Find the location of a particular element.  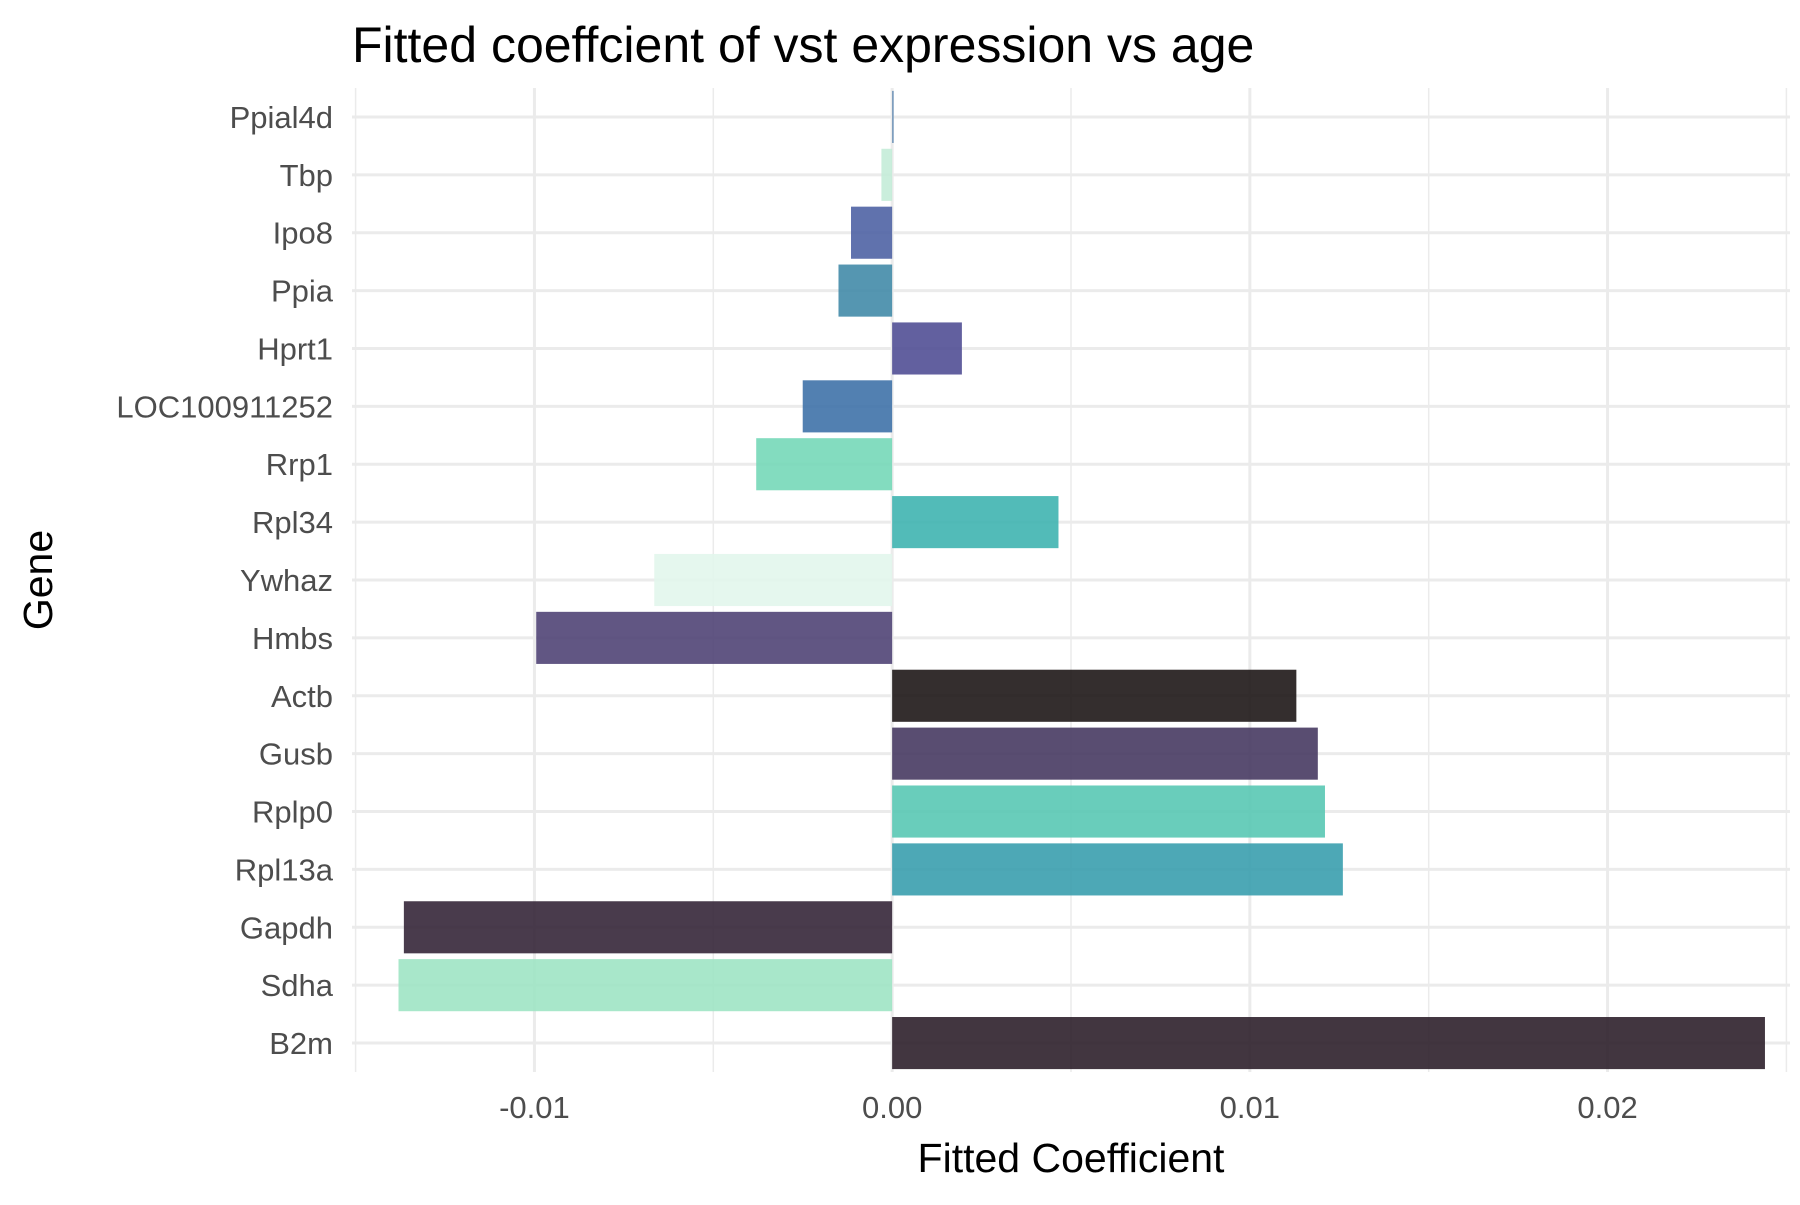

bar-ywhaz is located at coordinates (773, 580).